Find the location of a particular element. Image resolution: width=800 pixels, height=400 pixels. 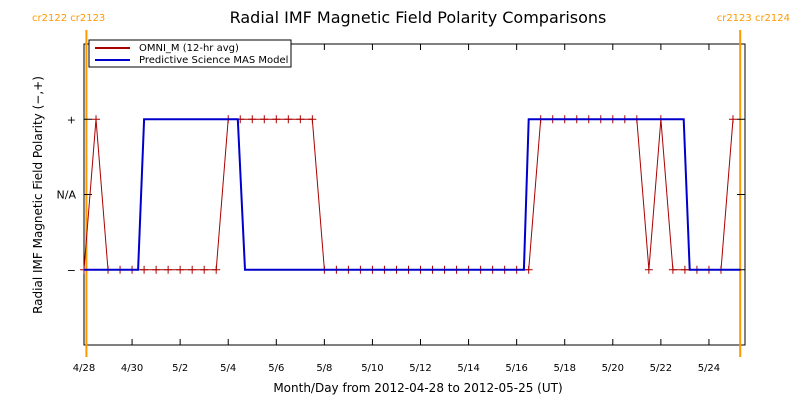

x-tick-label: 5/16 is located at coordinates (516, 368).